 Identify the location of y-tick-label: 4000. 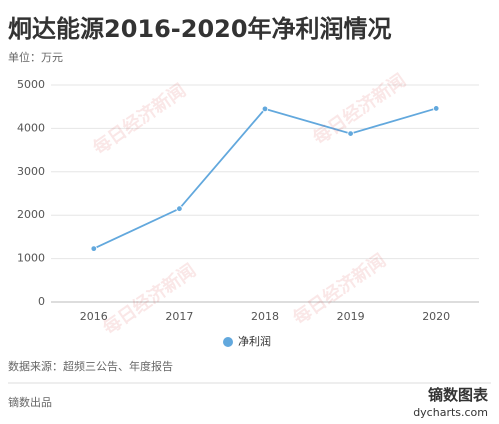
(31, 127).